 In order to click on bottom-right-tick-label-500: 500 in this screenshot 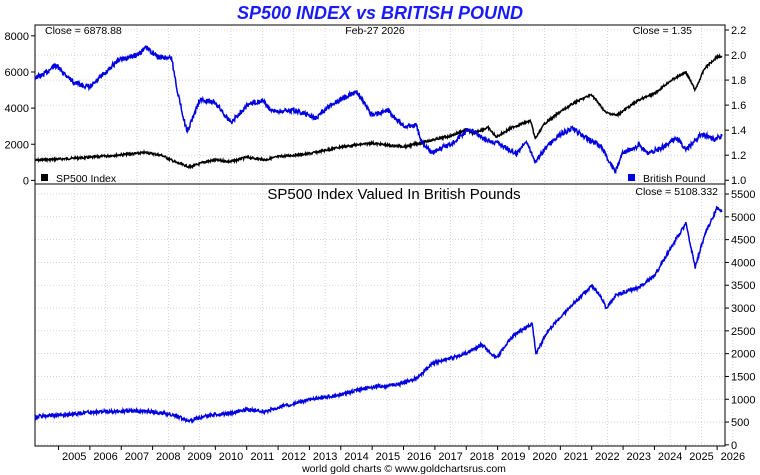, I will do `click(740, 423)`.